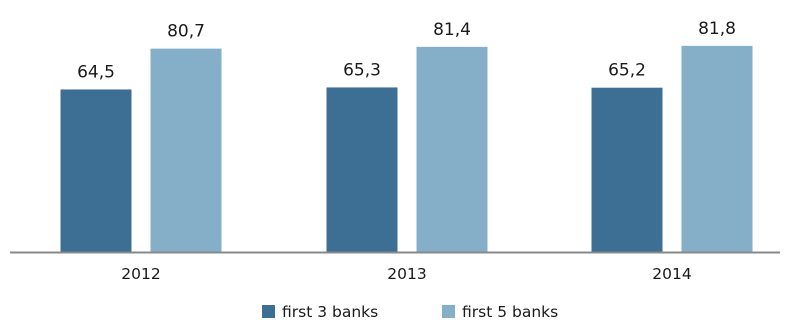 This screenshot has width=793, height=324. What do you see at coordinates (452, 149) in the screenshot?
I see `bar-2013-first-5-banks` at bounding box center [452, 149].